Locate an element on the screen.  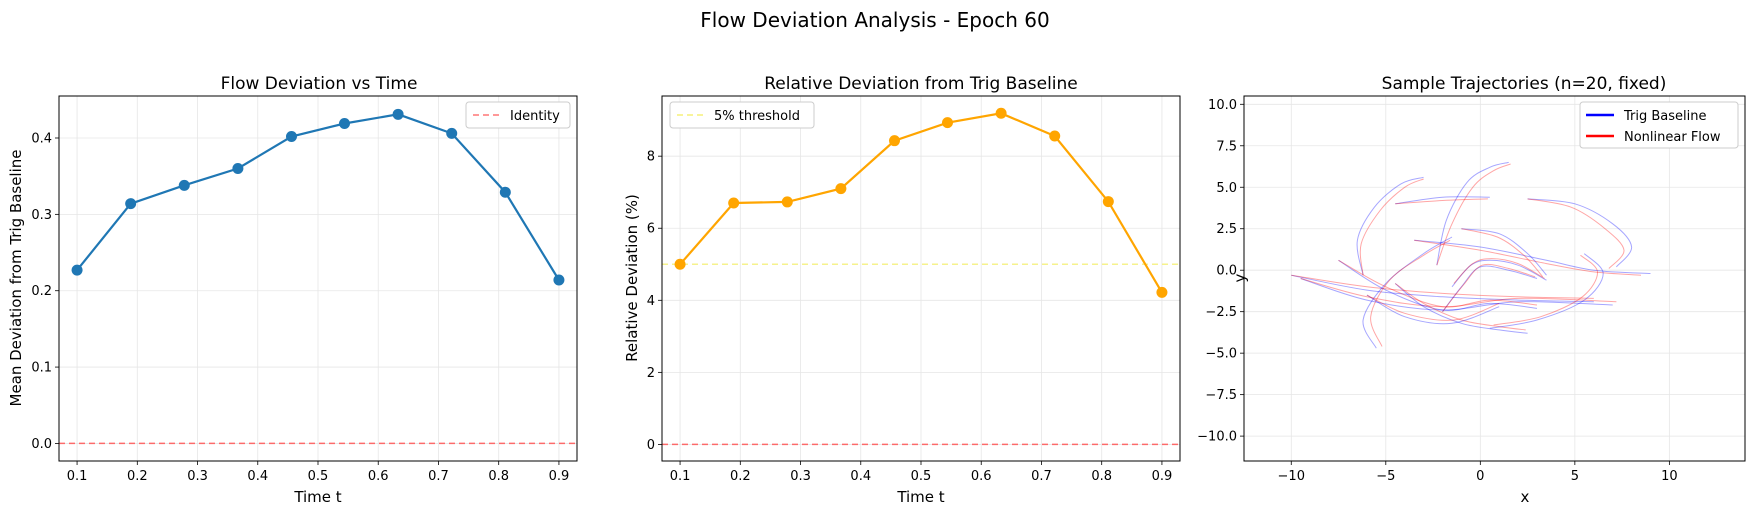
y-tick-label: 7.5 is located at coordinates (1226, 146).